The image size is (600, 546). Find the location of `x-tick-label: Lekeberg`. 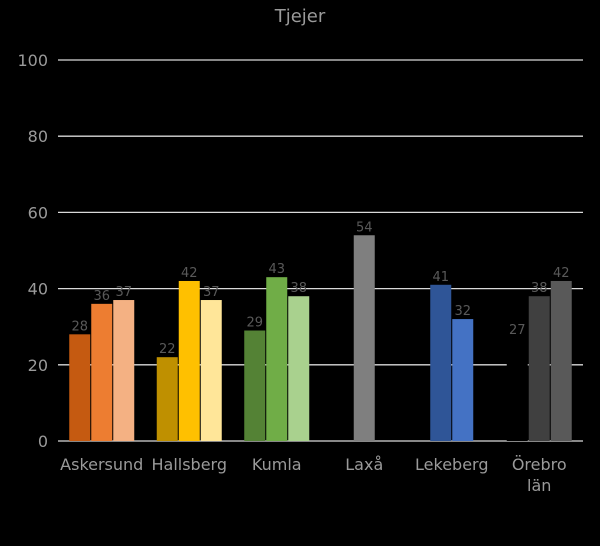

x-tick-label: Lekeberg is located at coordinates (451, 464).